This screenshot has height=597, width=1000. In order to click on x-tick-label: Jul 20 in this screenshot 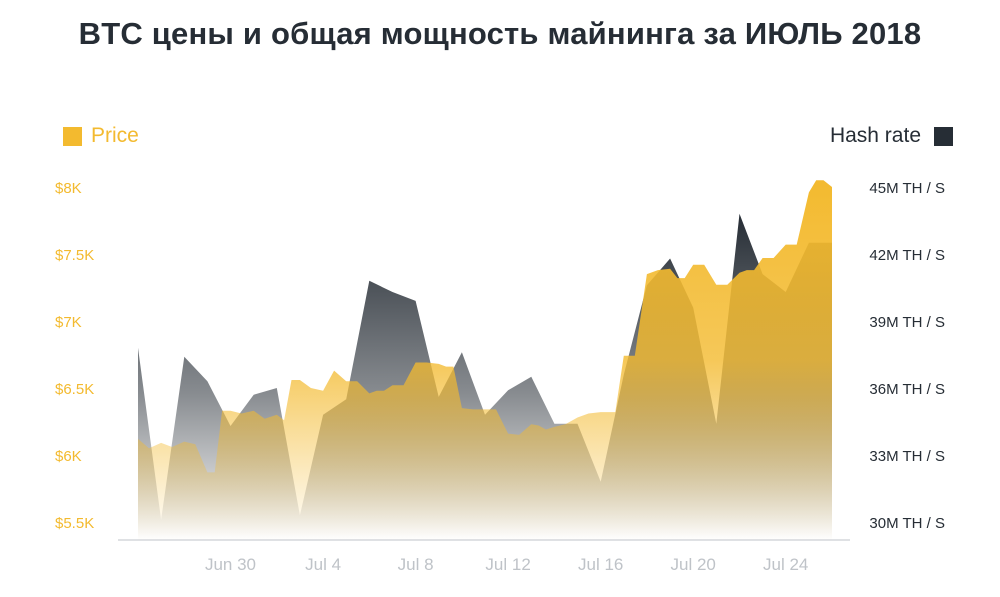, I will do `click(693, 564)`.